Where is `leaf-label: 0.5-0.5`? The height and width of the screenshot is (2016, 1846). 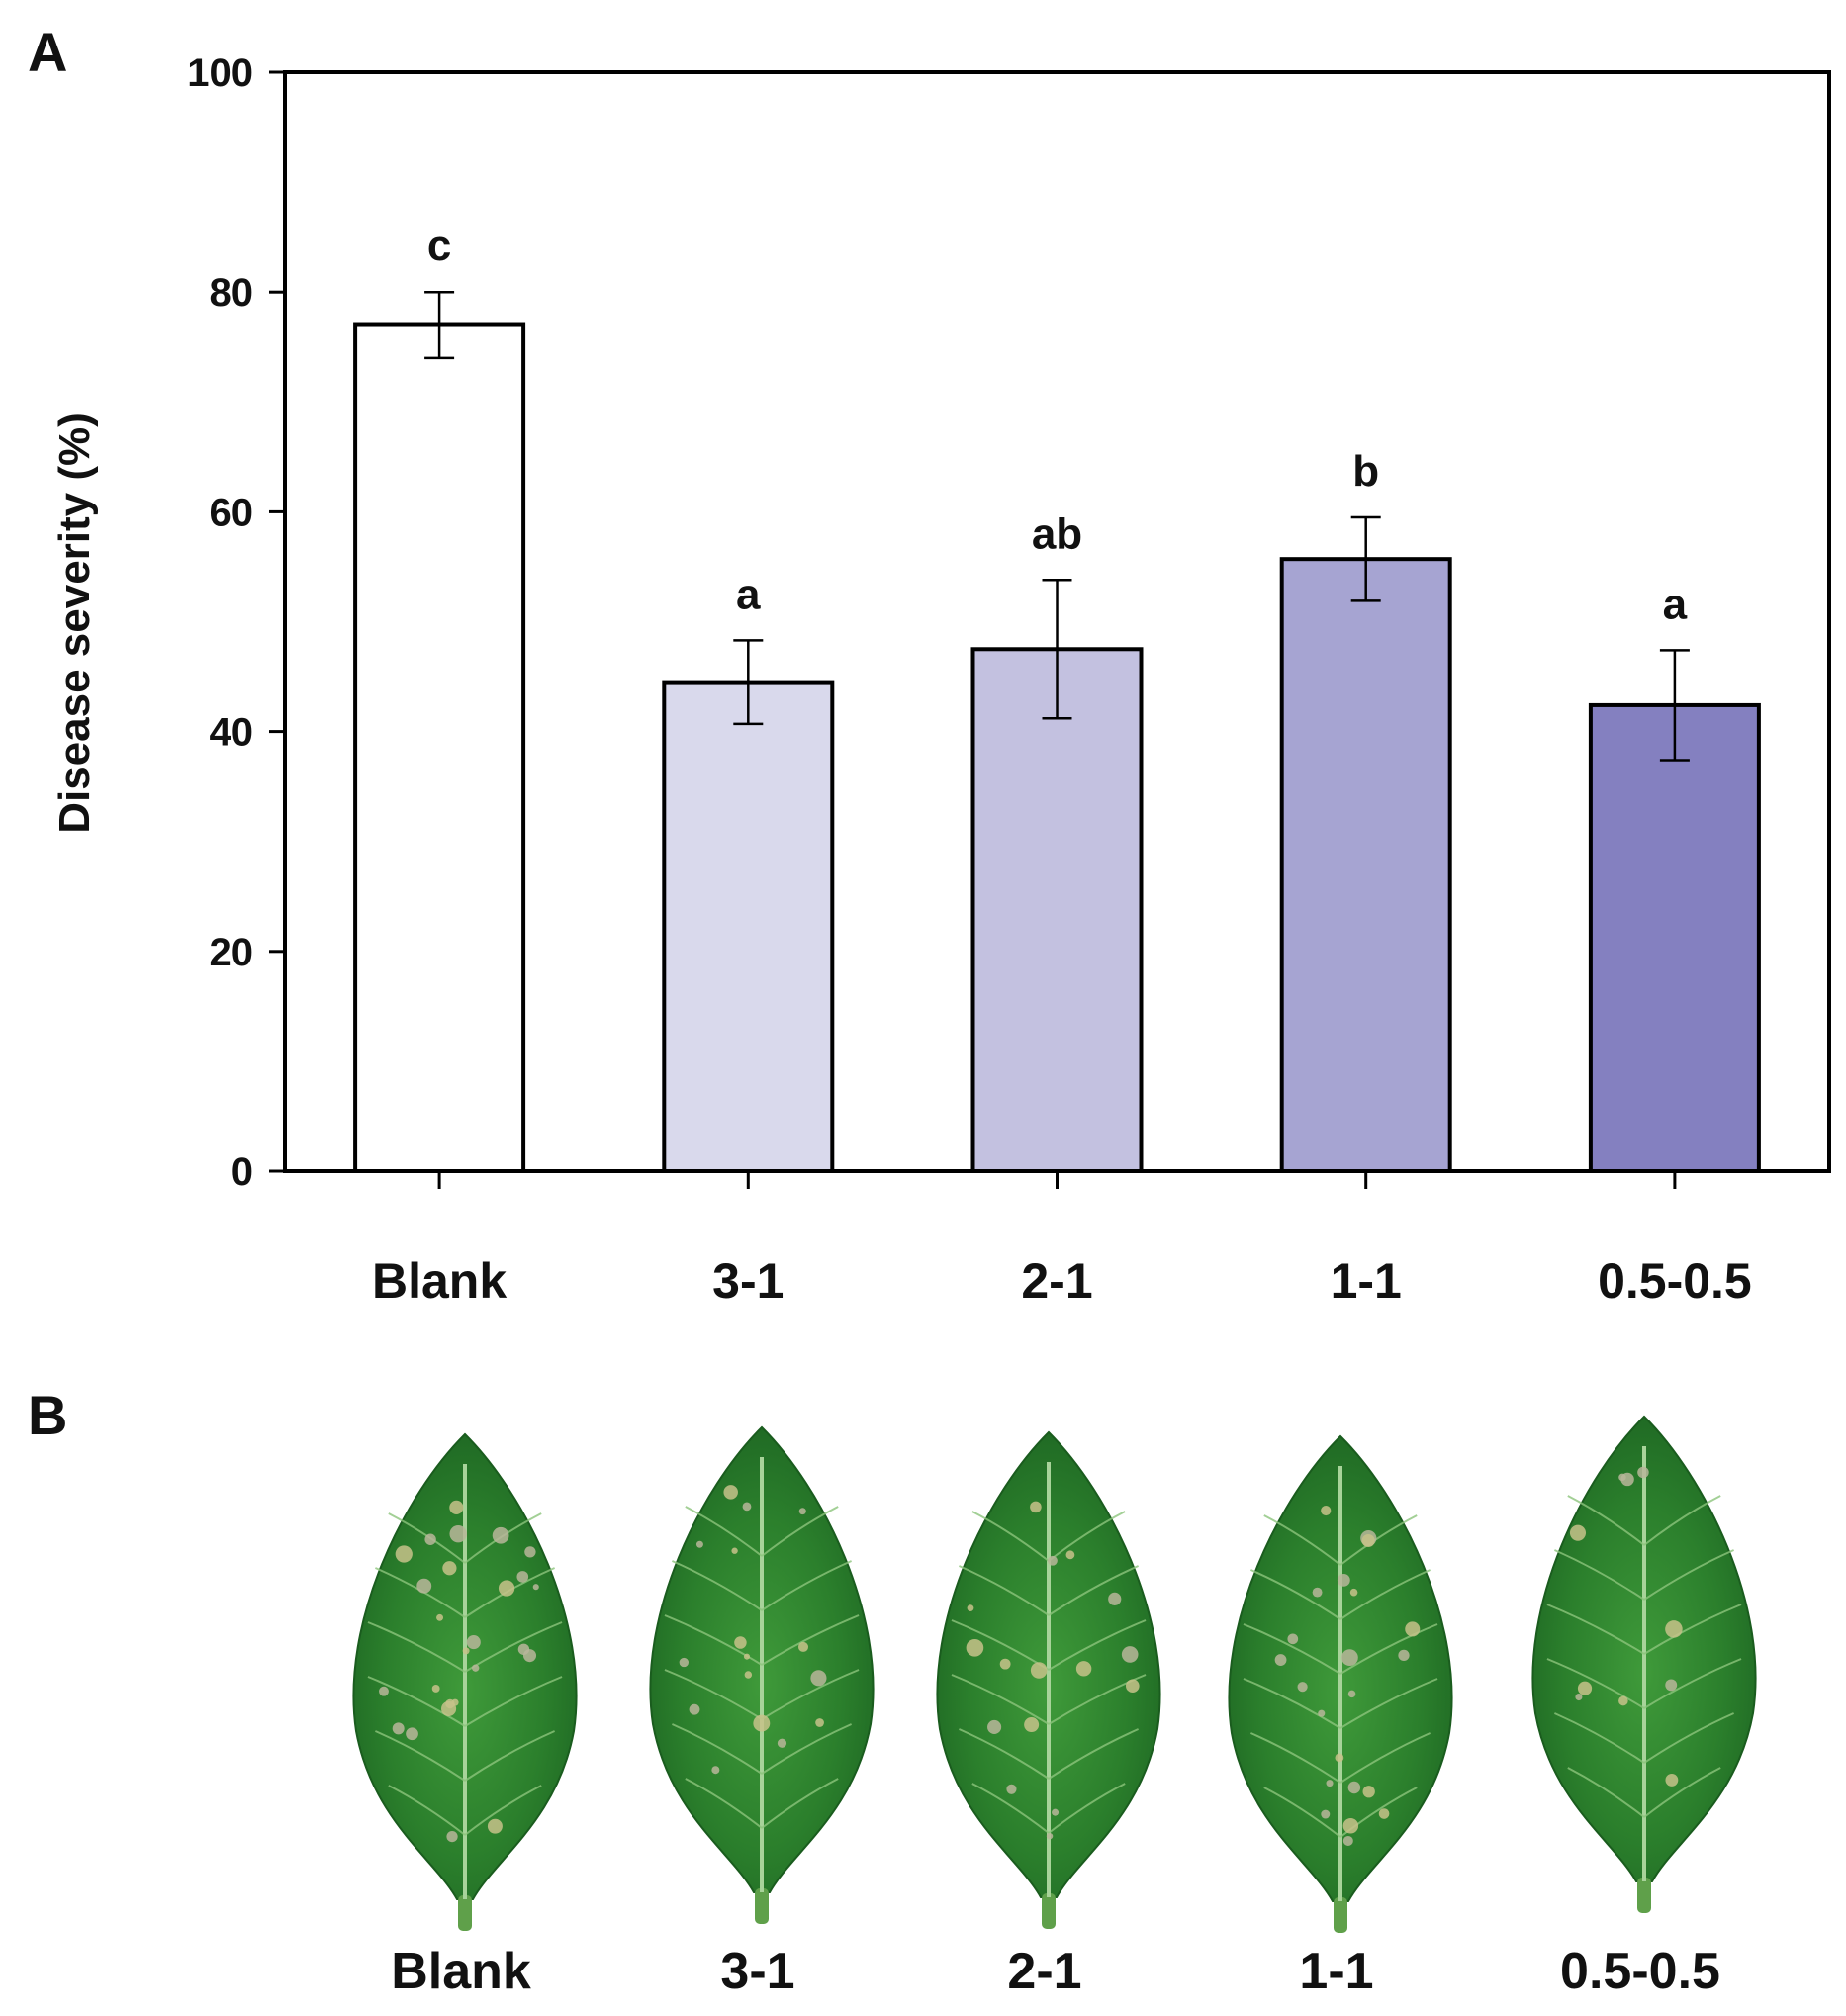 leaf-label: 0.5-0.5 is located at coordinates (1640, 1971).